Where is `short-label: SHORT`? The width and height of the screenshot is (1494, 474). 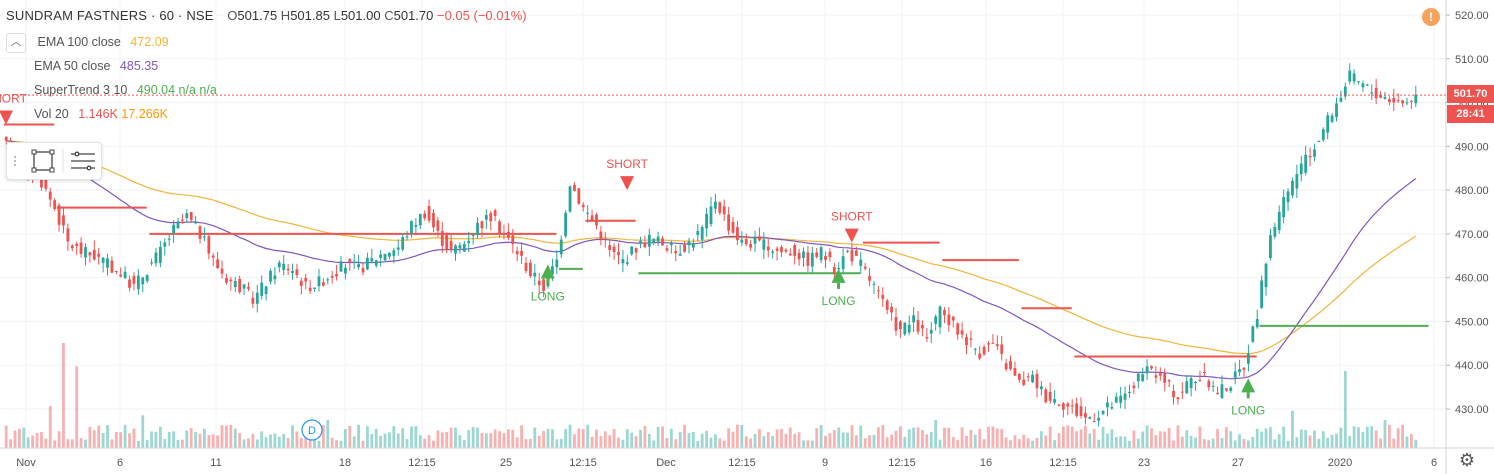
short-label: SHORT is located at coordinates (852, 217).